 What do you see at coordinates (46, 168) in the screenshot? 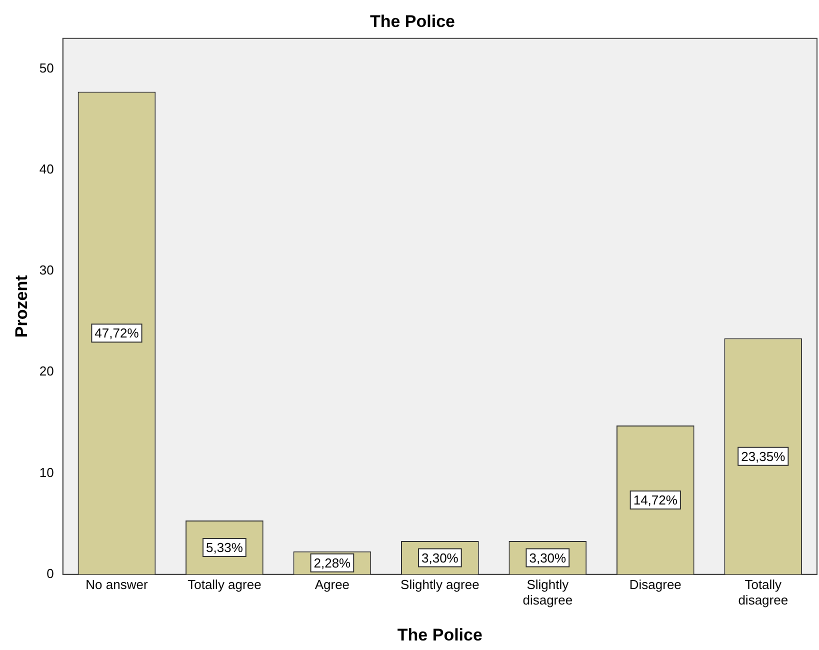
I see `y-tick-label: 40` at bounding box center [46, 168].